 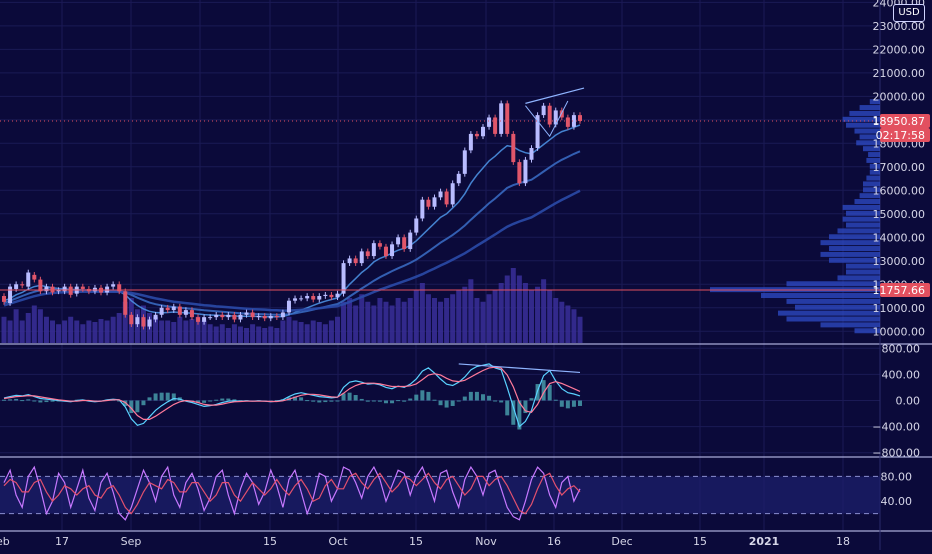 I want to click on price-tick-label: 20000.00, so click(x=899, y=96).